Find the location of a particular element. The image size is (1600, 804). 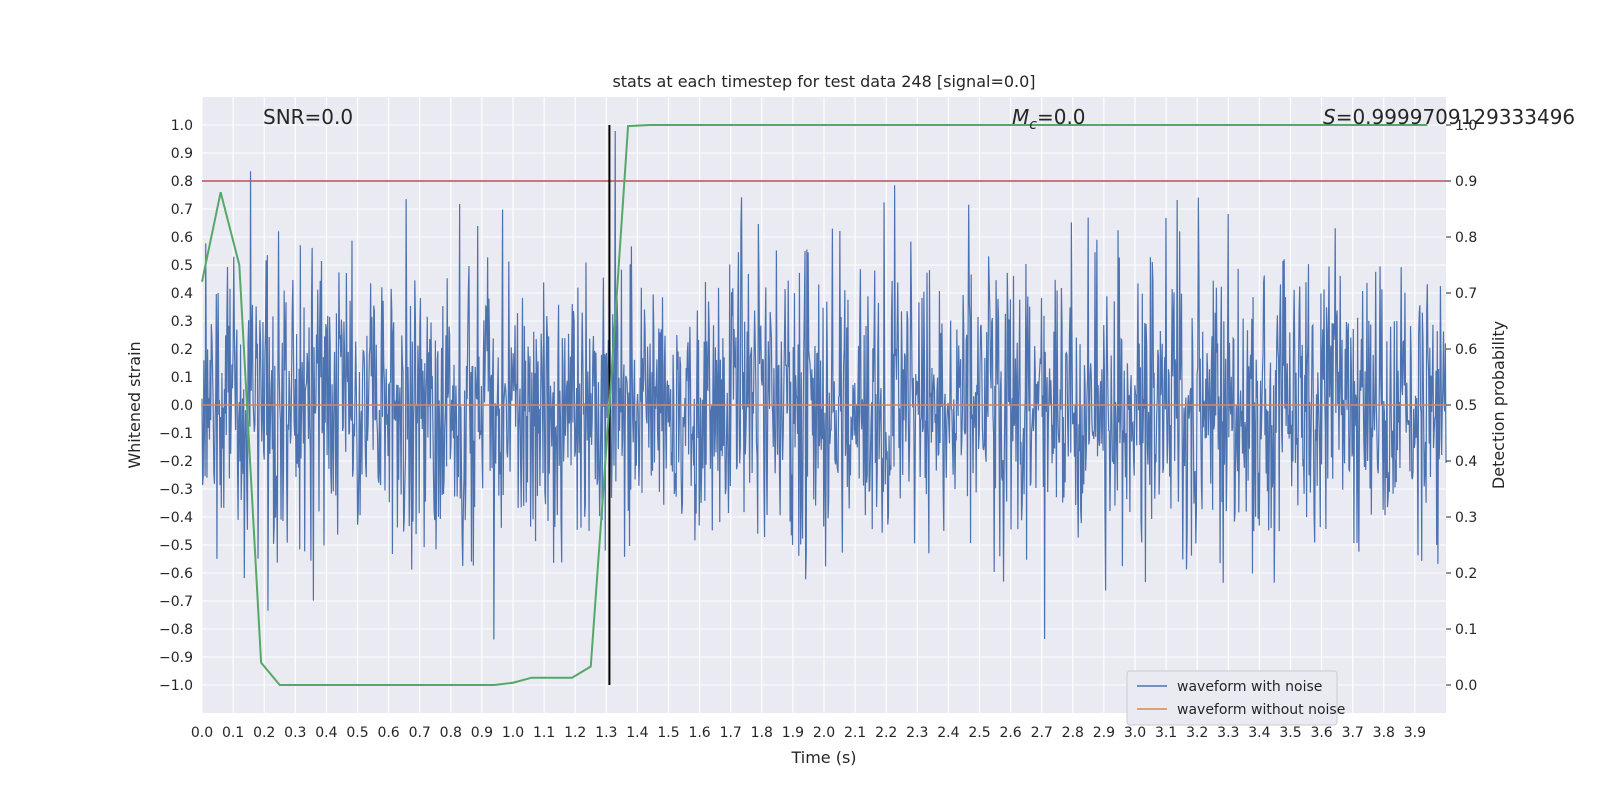

x-tick-label: 3.1 is located at coordinates (1166, 733).